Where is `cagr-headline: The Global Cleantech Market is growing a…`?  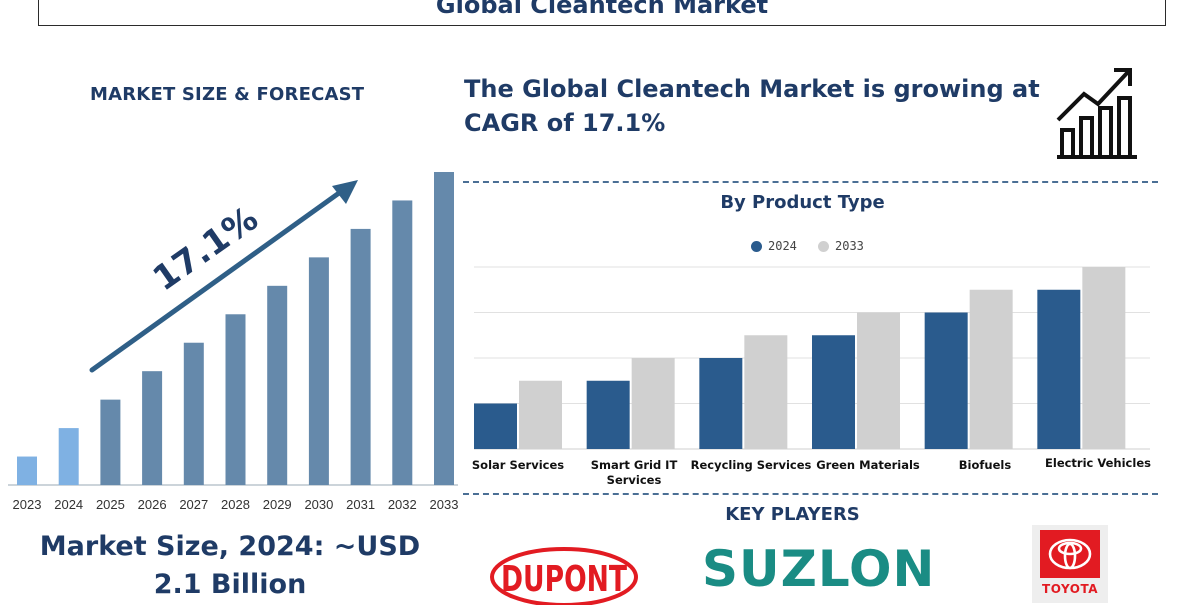 cagr-headline: The Global Cleantech Market is growing a… is located at coordinates (752, 106).